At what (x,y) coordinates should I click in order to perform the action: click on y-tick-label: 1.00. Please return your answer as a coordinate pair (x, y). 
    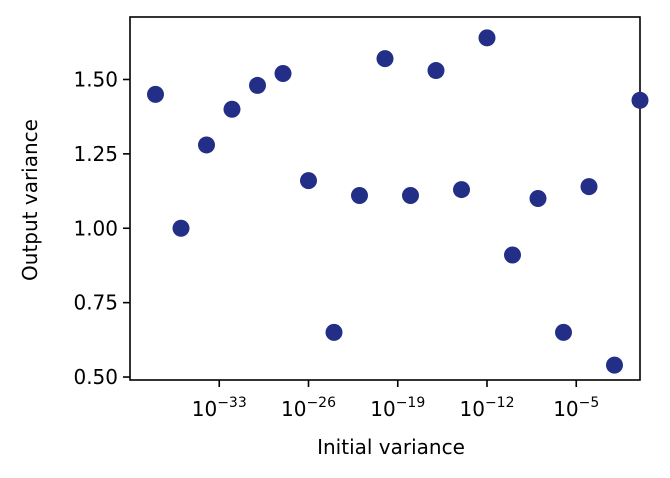
    Looking at the image, I should click on (95, 228).